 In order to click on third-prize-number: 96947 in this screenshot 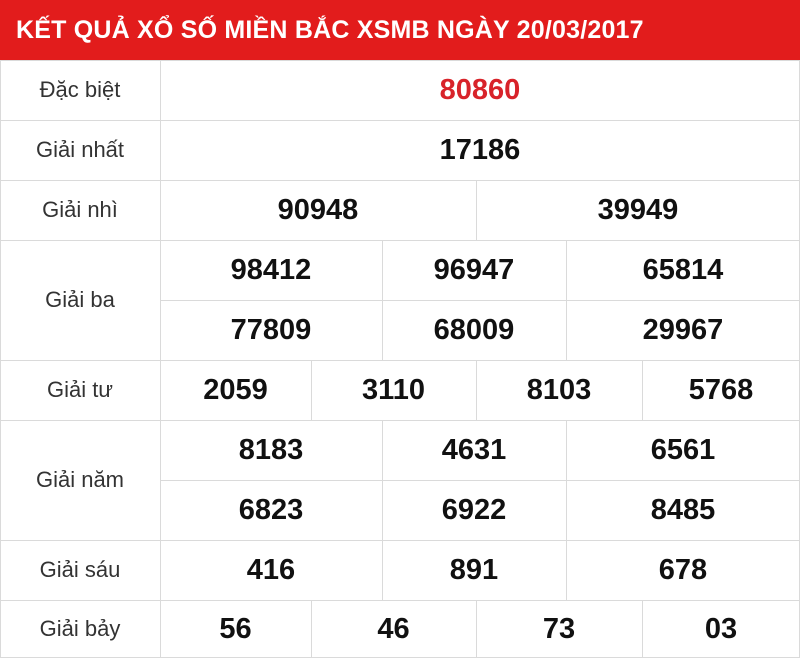, I will do `click(474, 269)`.